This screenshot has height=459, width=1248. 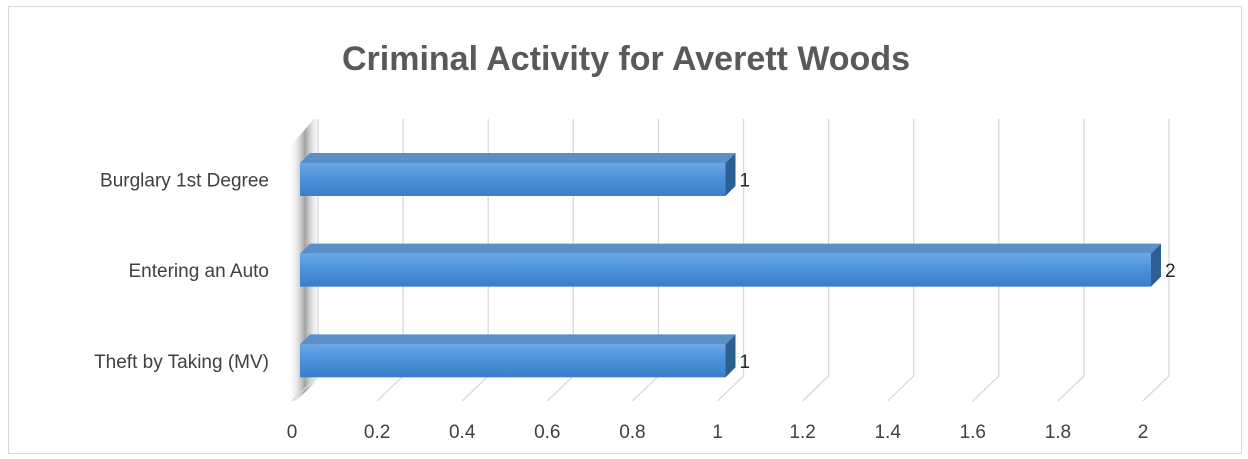 What do you see at coordinates (626, 59) in the screenshot?
I see `chart-title: Criminal Activity for Averett Woods` at bounding box center [626, 59].